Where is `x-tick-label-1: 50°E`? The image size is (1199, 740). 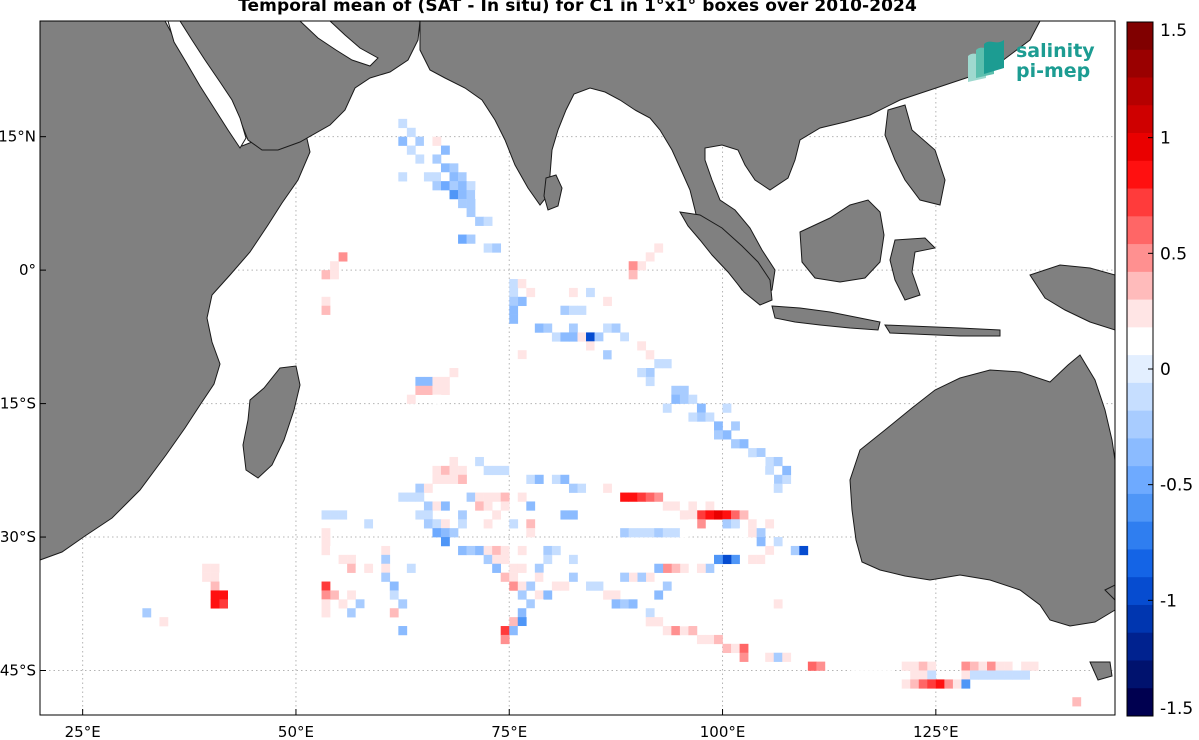 x-tick-label-1: 50°E is located at coordinates (296, 731).